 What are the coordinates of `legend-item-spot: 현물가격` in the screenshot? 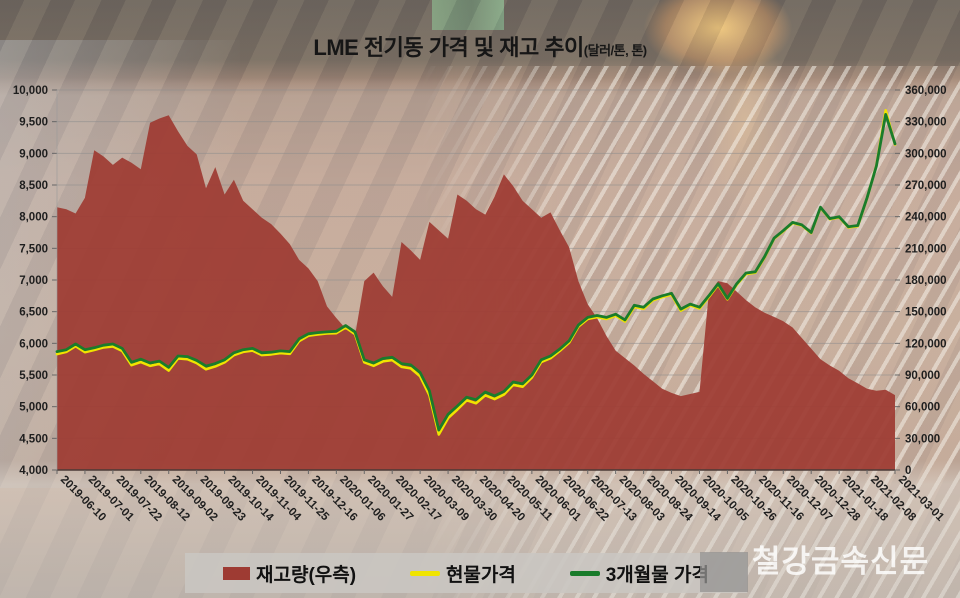 It's located at (462, 573).